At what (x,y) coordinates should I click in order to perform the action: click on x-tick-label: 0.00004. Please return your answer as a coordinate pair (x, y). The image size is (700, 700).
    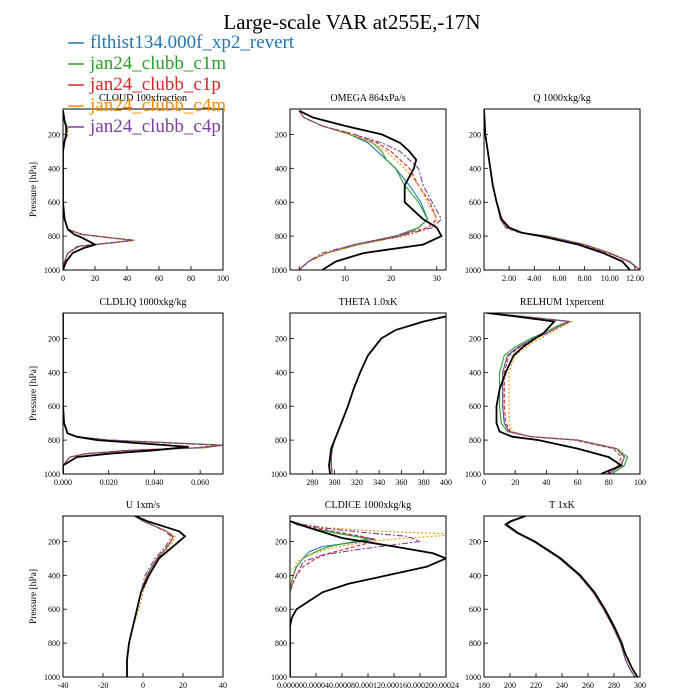
    Looking at the image, I should click on (316, 685).